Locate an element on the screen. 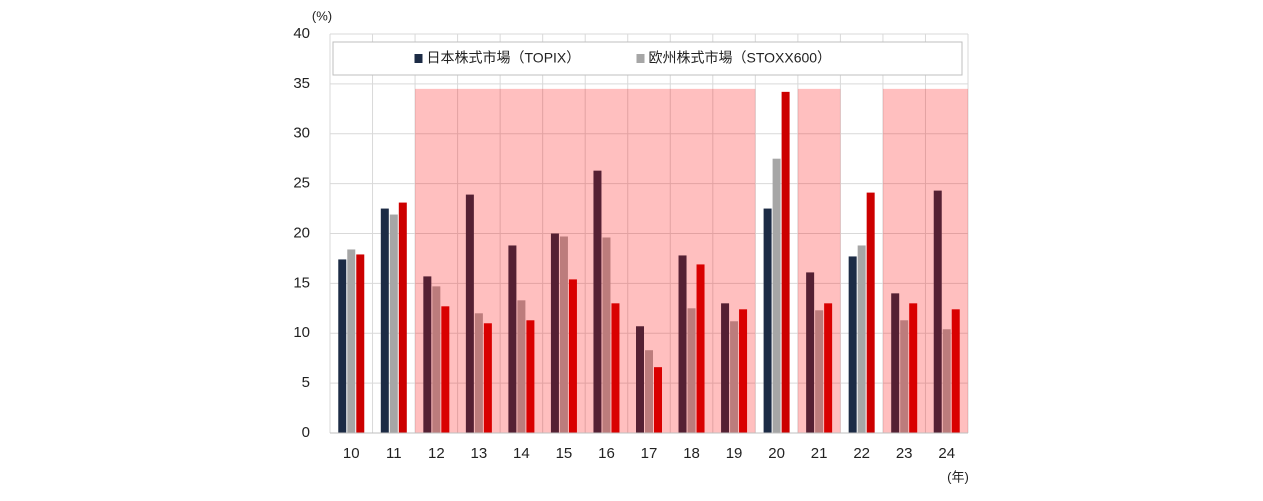 This screenshot has height=501, width=1263. y-tick-label: 35 is located at coordinates (301, 83).